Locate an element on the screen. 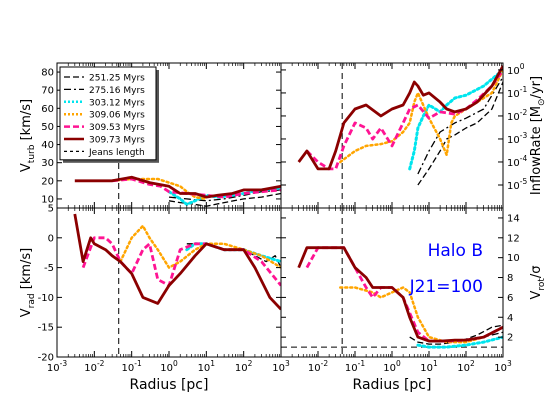 The width and height of the screenshot is (560, 420). y-tick-label: 5 is located at coordinates (51, 209).